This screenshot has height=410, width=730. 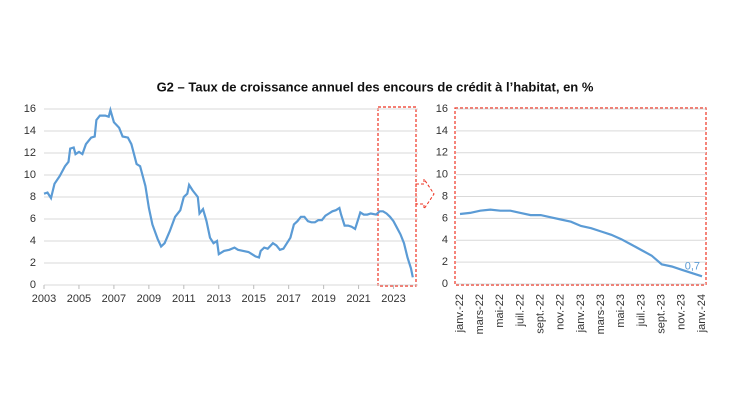 What do you see at coordinates (541, 314) in the screenshot?
I see `x-tick-label: sept.-22` at bounding box center [541, 314].